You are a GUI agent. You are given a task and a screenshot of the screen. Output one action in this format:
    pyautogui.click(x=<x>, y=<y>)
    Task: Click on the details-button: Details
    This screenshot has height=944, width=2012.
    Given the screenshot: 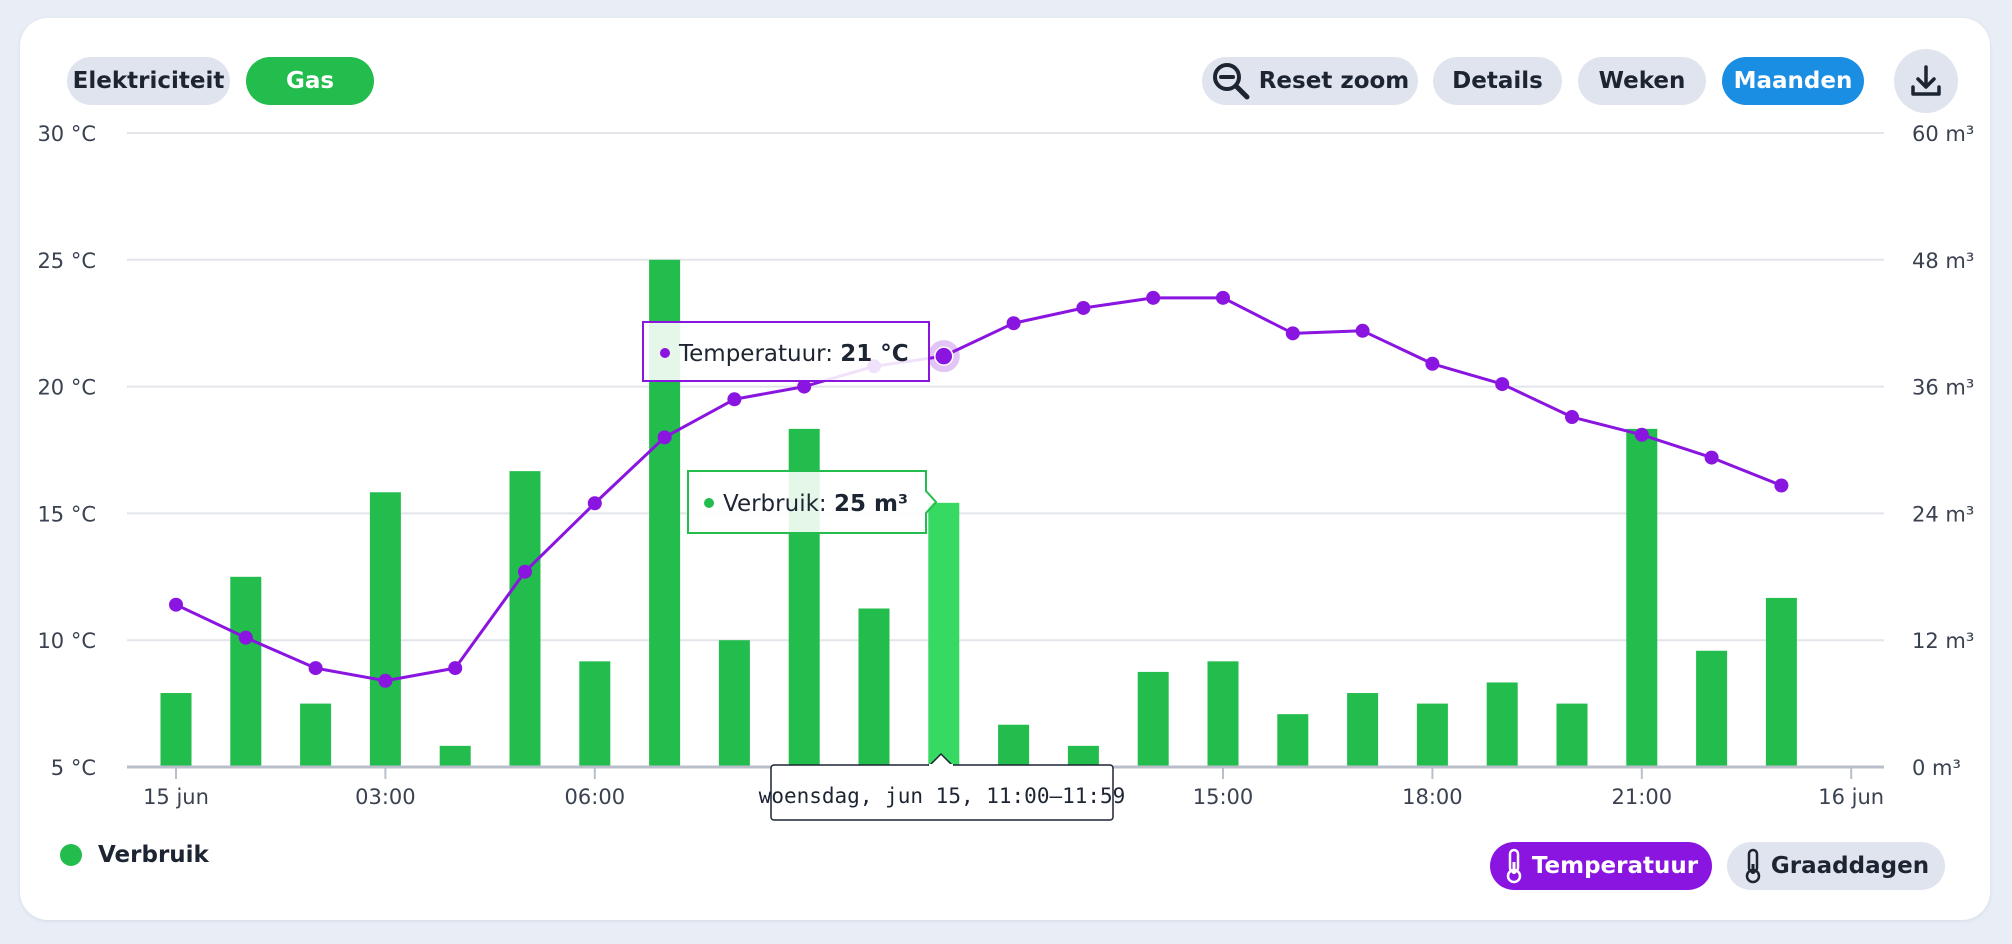 What is the action you would take?
    pyautogui.click(x=1497, y=81)
    